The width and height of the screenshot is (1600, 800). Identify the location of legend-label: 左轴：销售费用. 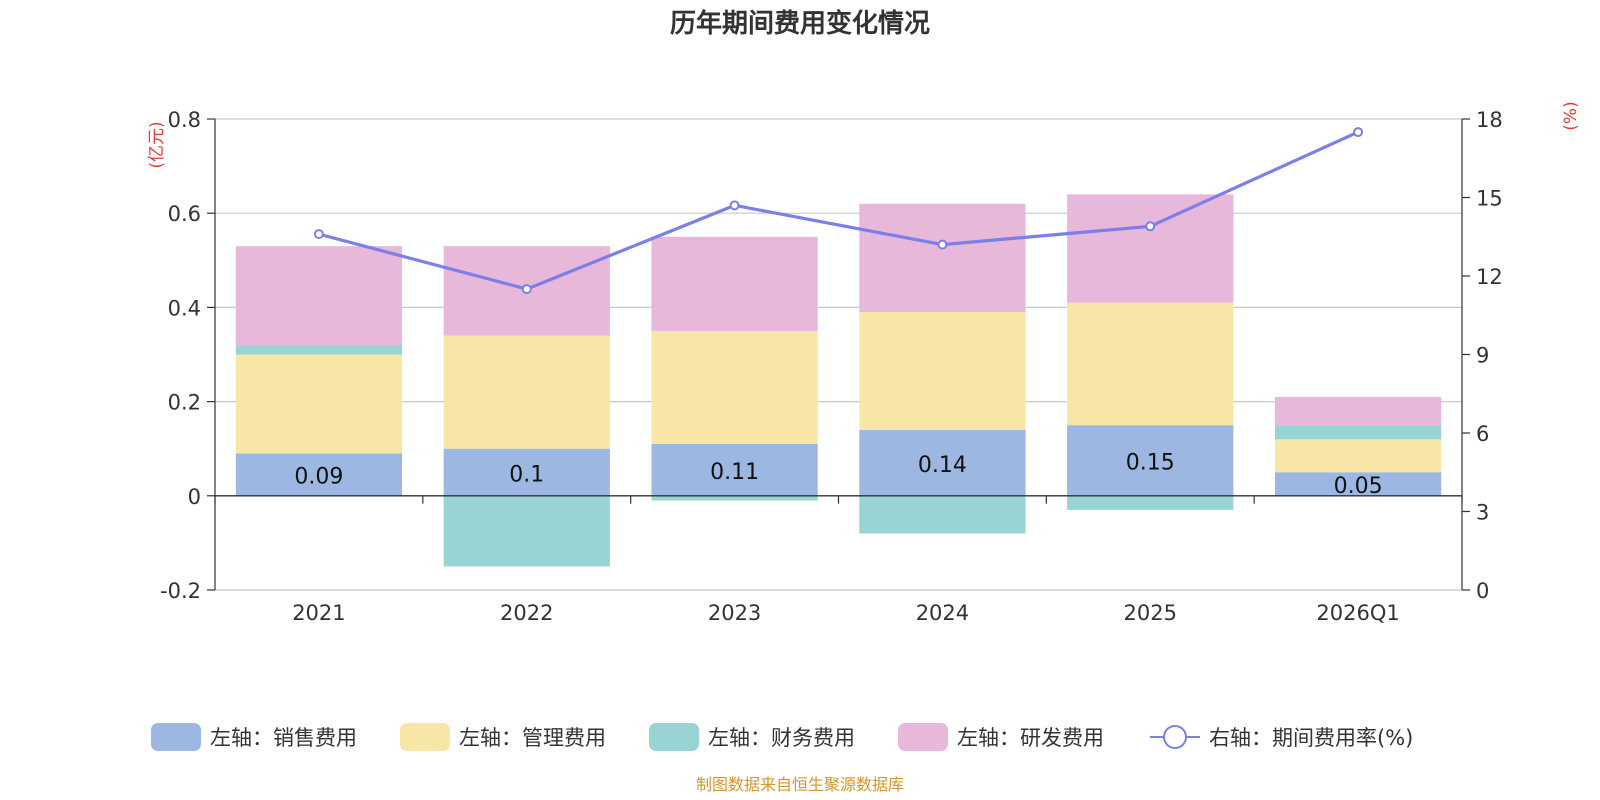
(283, 738).